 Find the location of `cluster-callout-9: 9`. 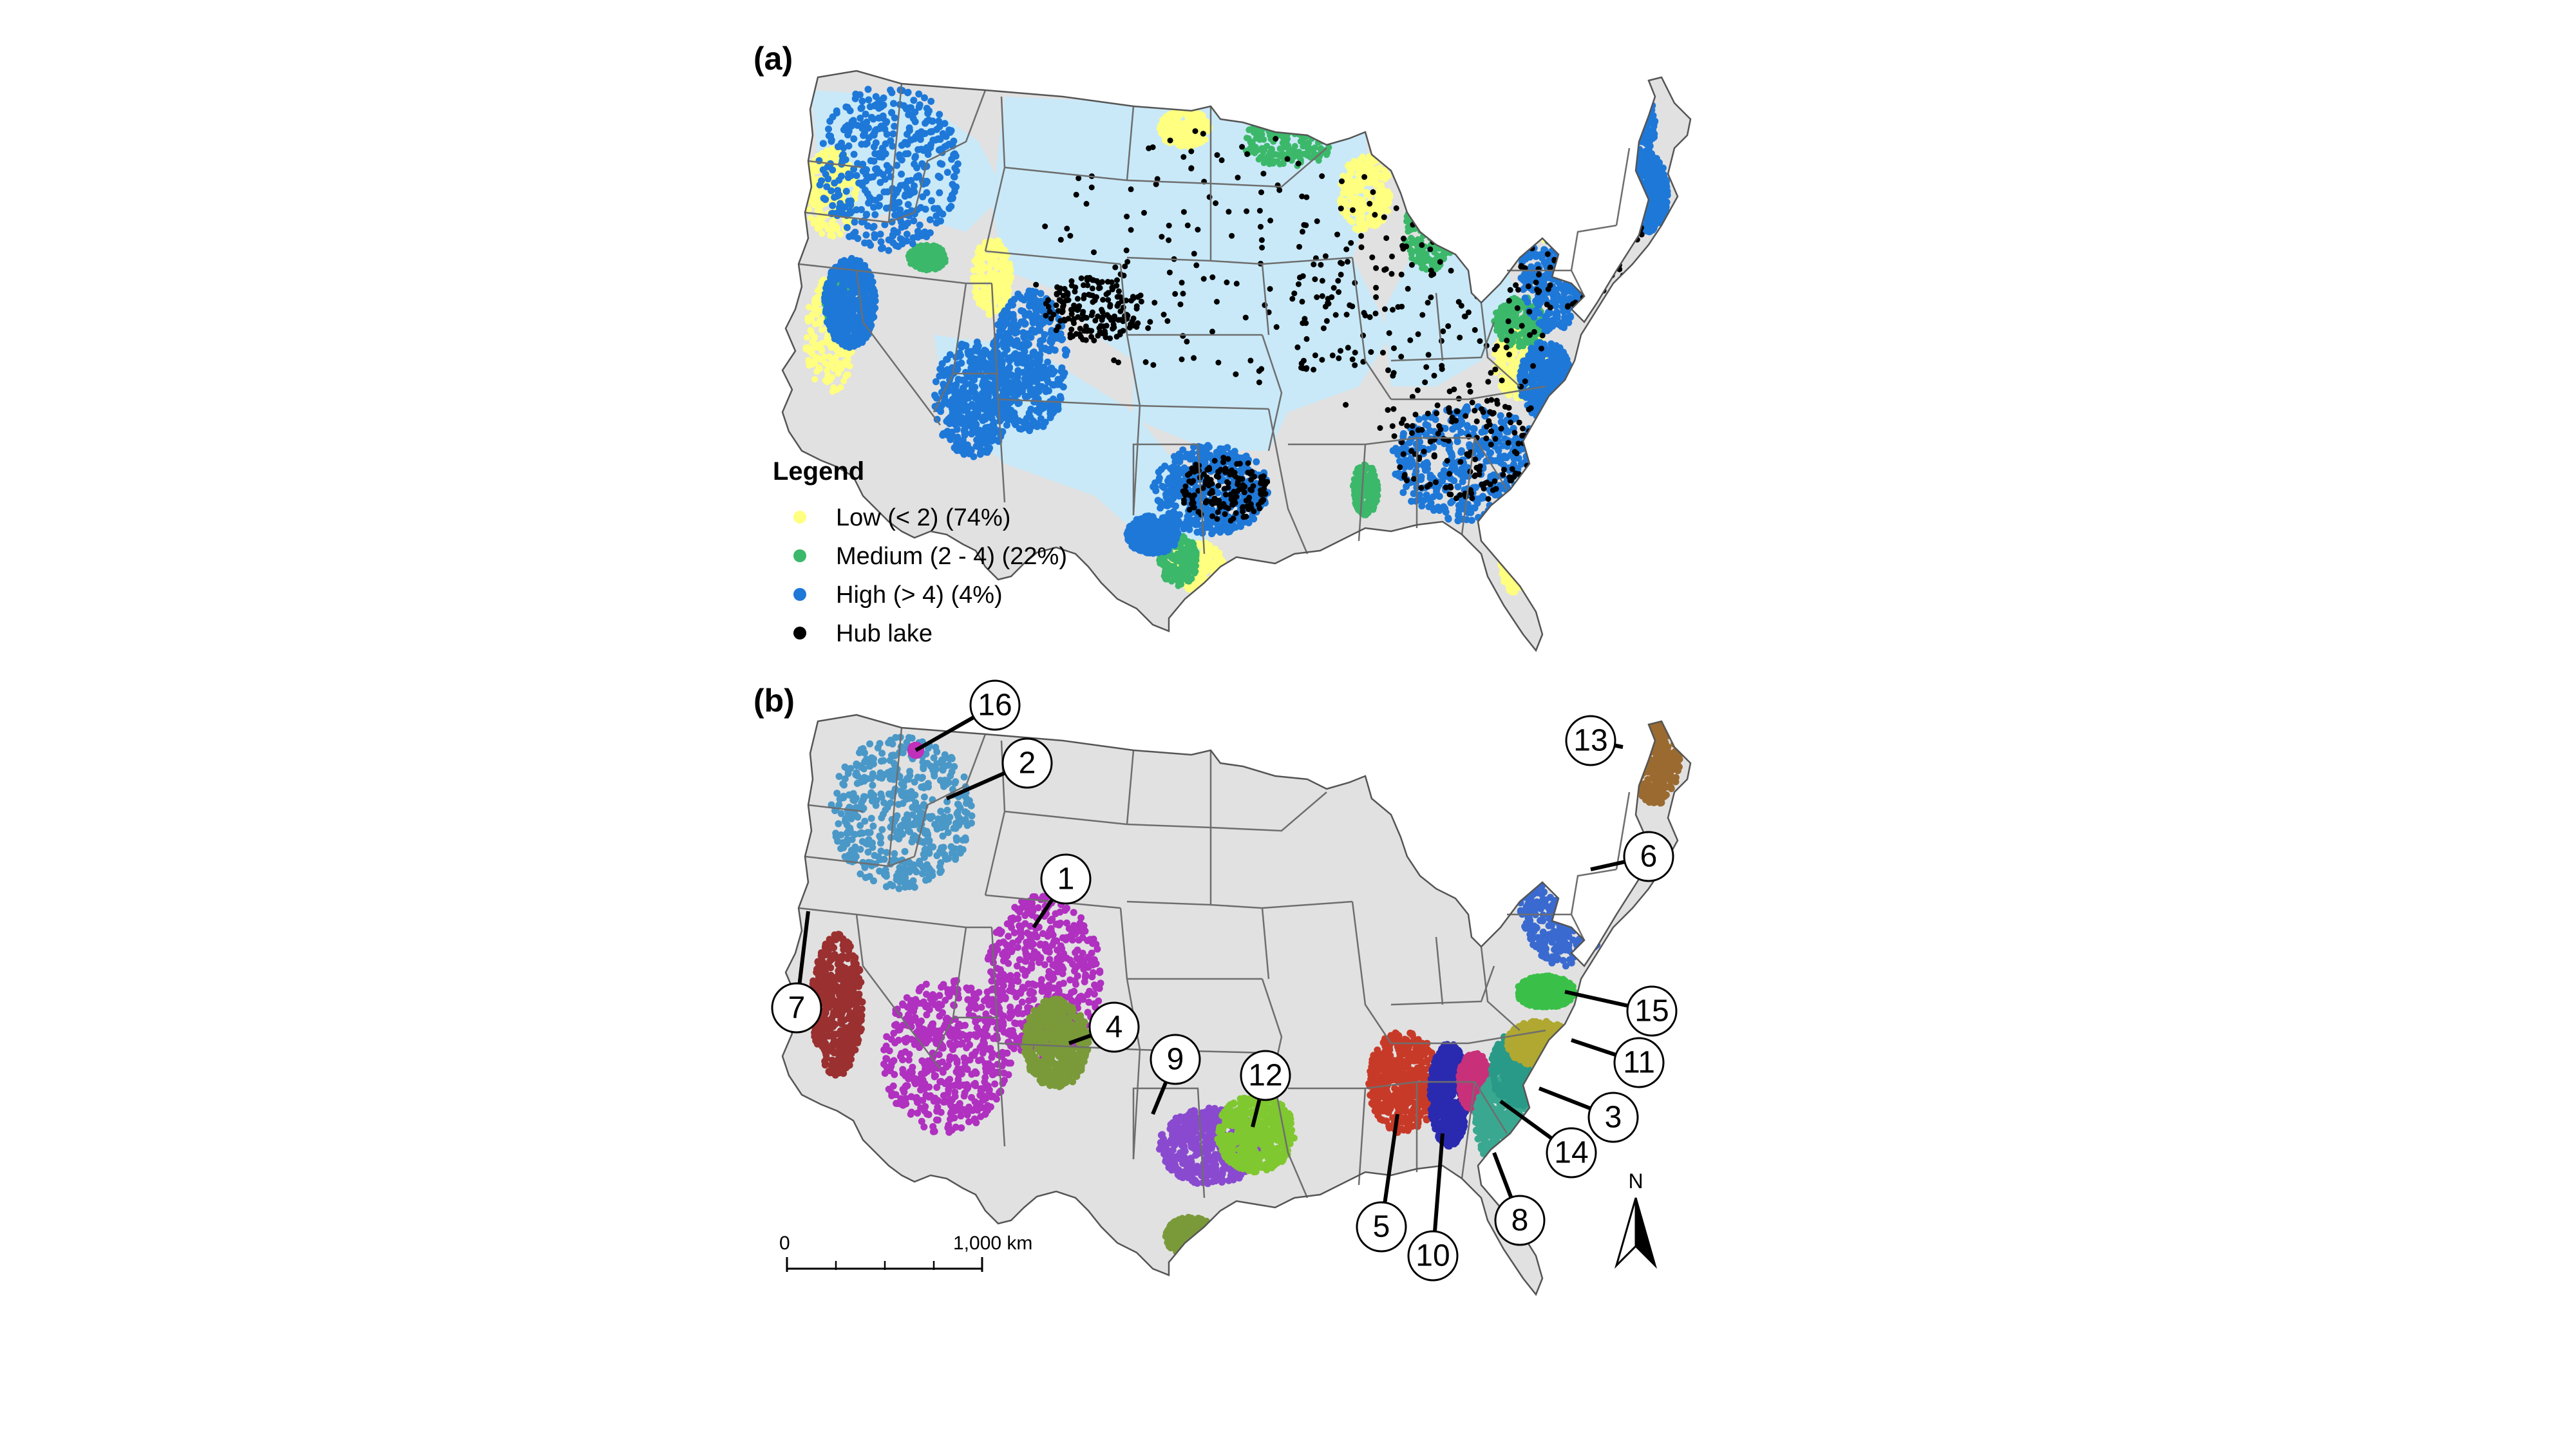

cluster-callout-9: 9 is located at coordinates (1175, 1074).